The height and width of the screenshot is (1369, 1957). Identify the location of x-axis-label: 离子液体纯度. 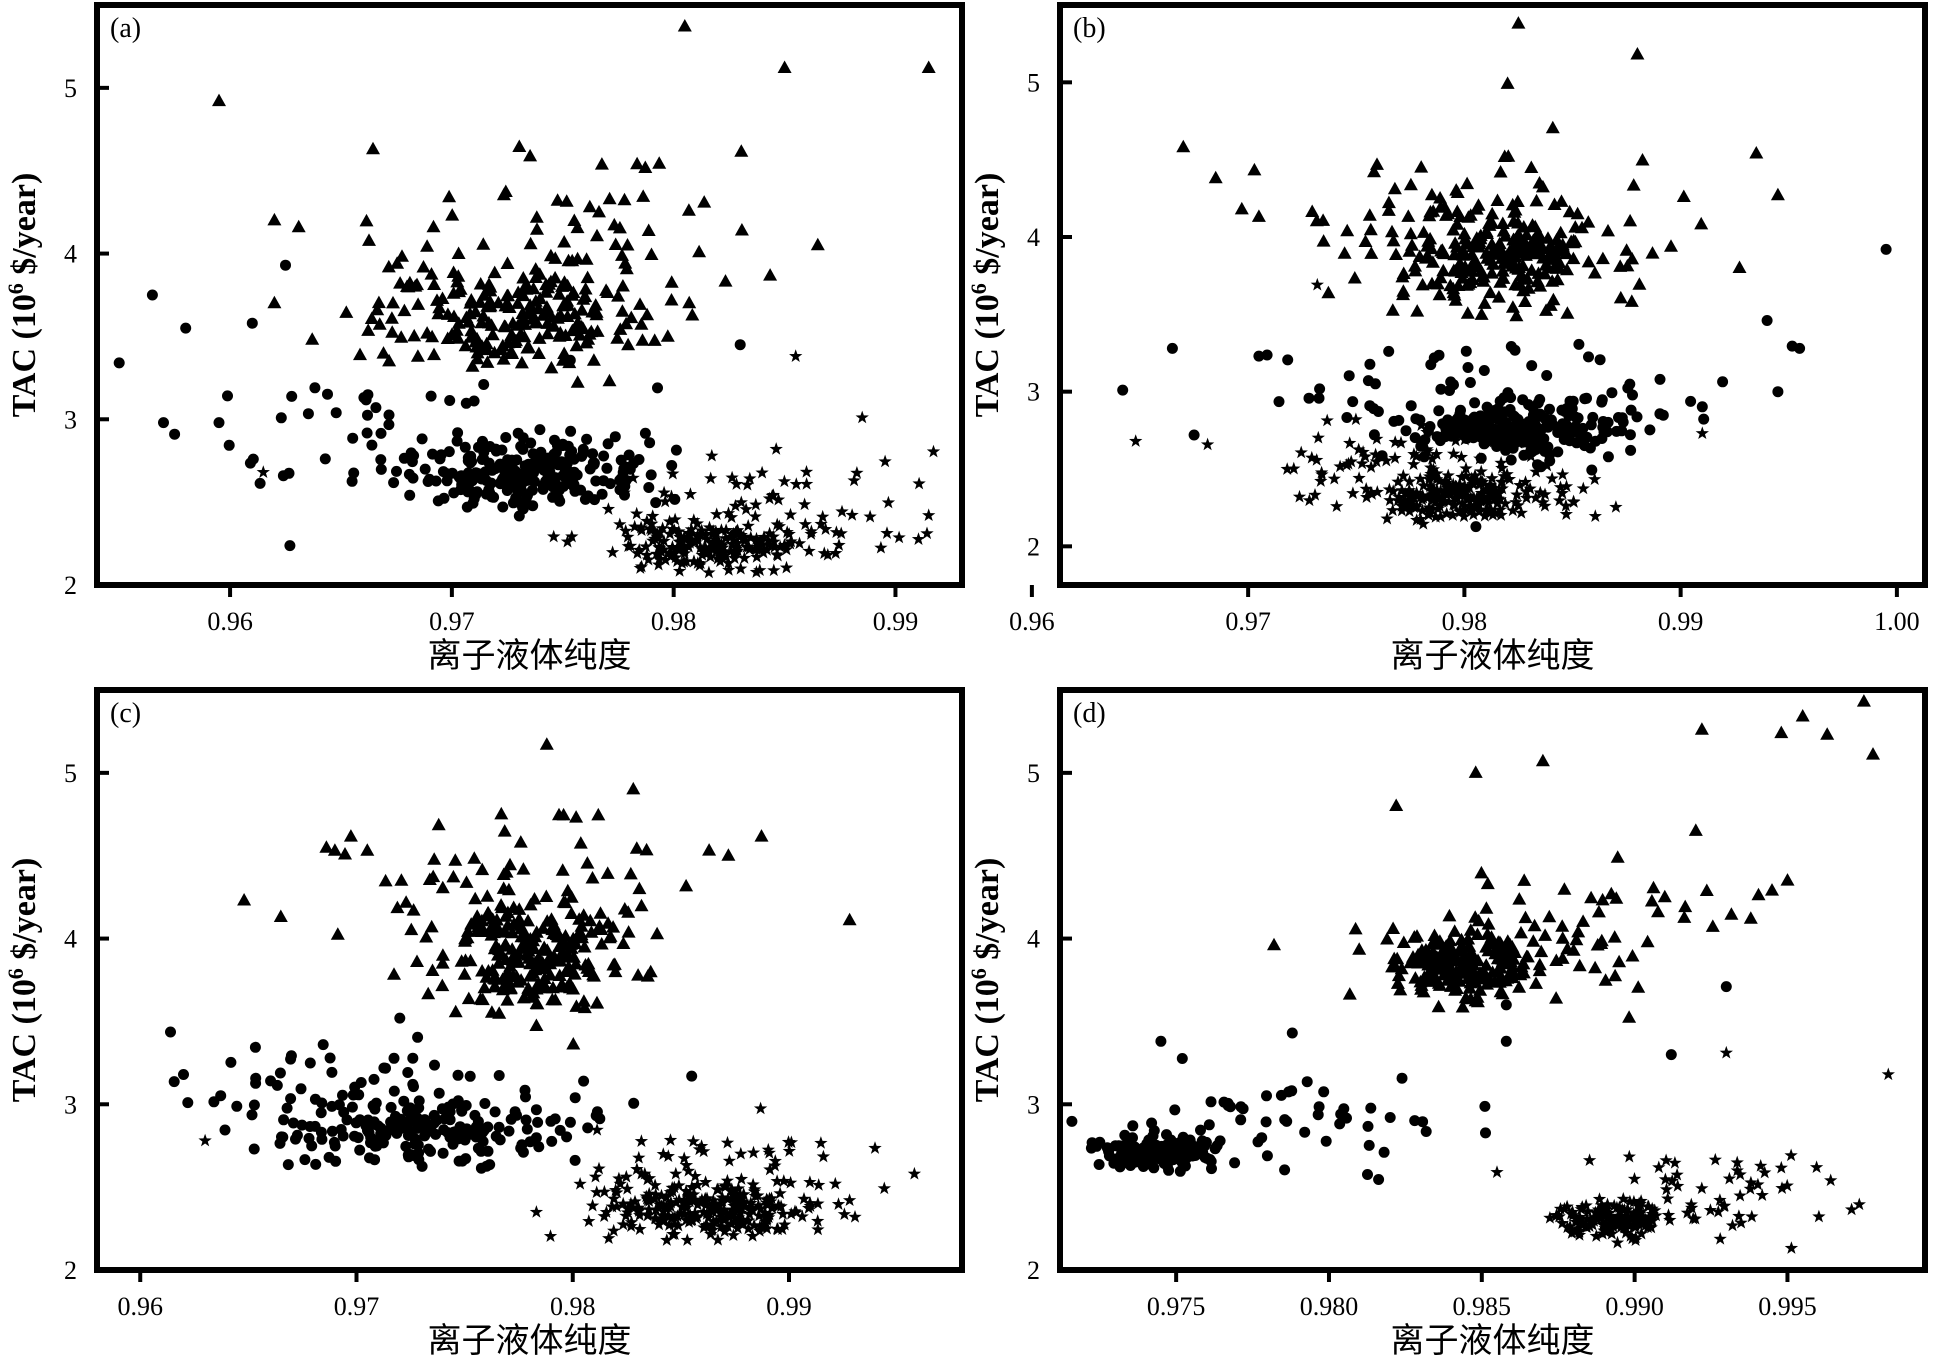
(530, 656).